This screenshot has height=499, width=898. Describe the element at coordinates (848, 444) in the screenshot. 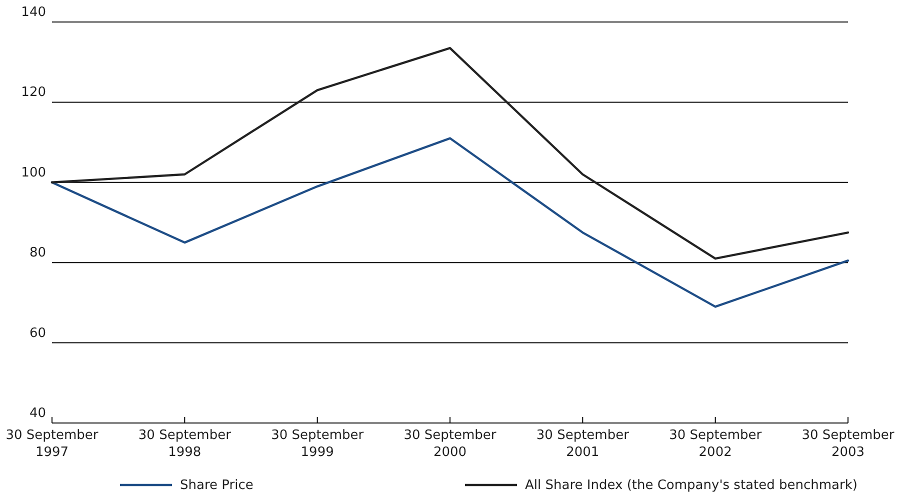

I see `x-tick-label: 30 September 2003` at that location.